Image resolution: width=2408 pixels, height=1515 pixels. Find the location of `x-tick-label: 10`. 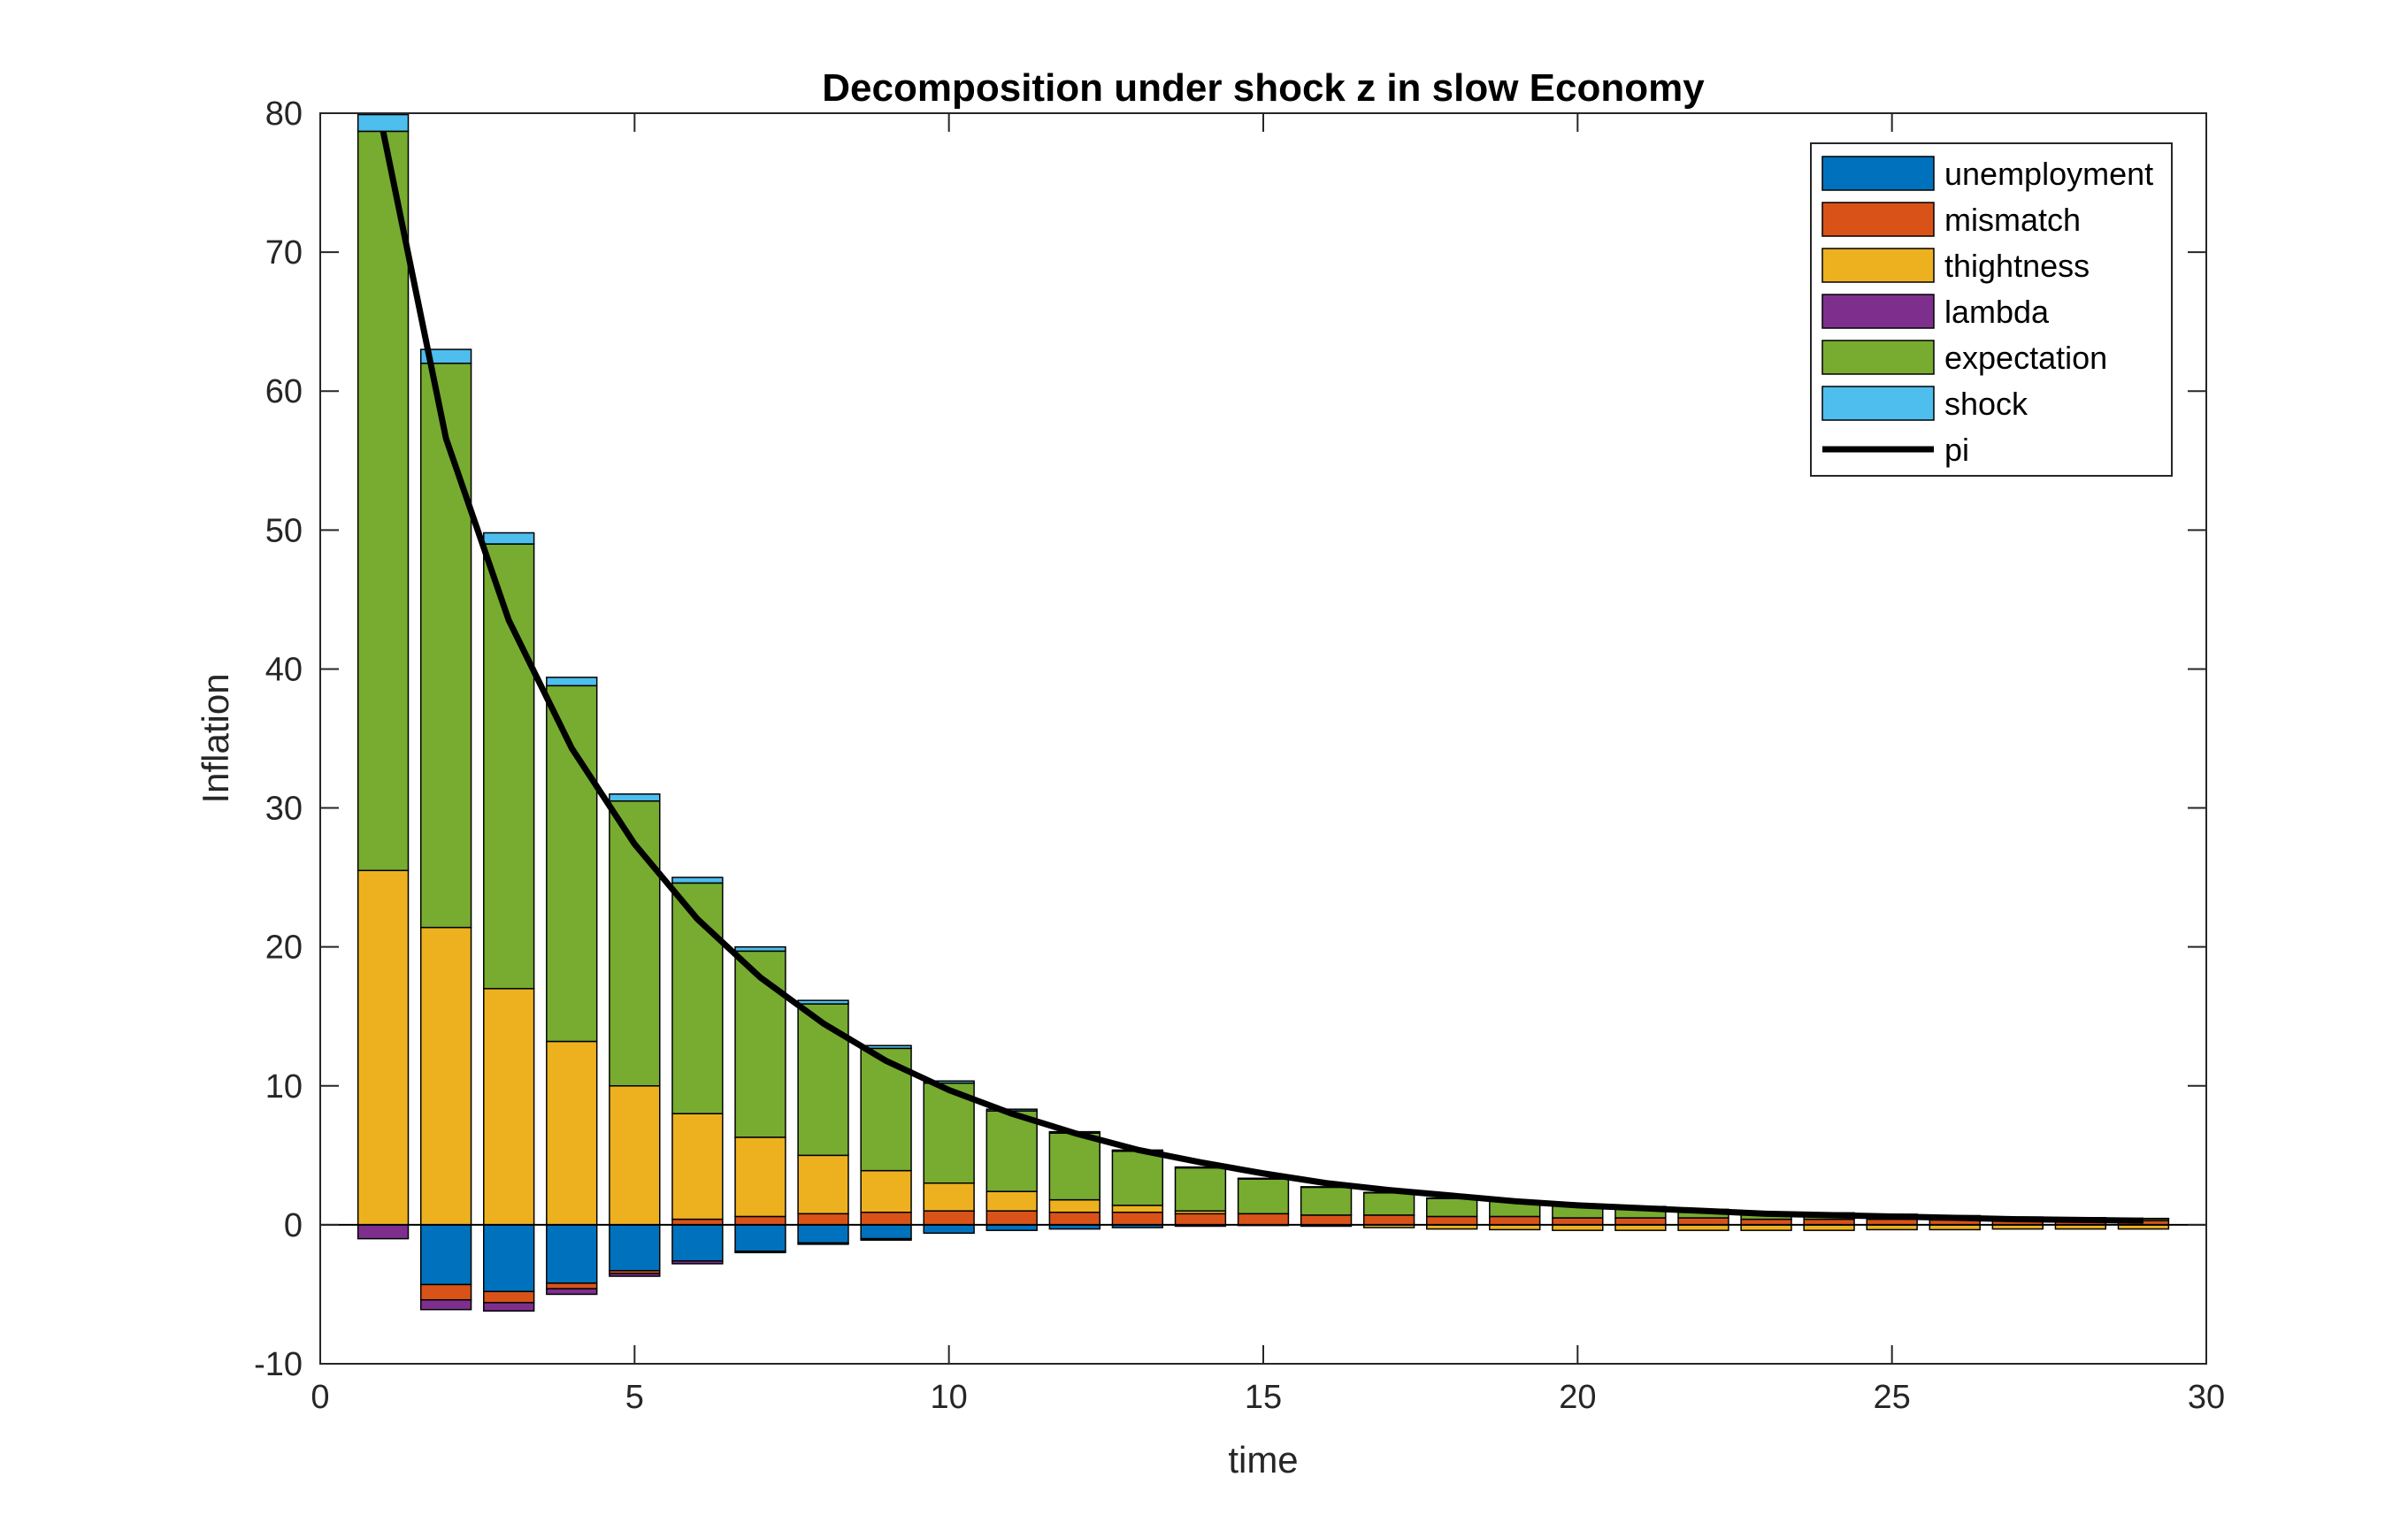

x-tick-label: 10 is located at coordinates (950, 1397).